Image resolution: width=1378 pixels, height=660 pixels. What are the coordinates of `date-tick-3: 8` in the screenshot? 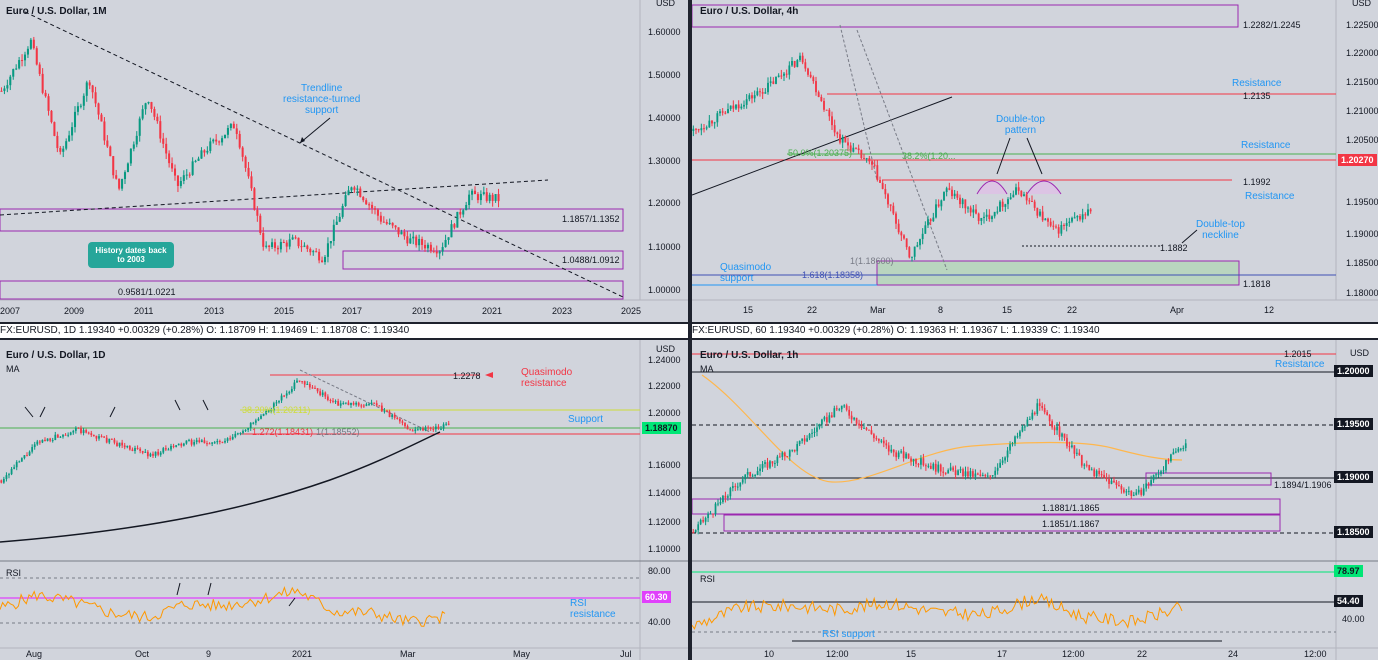 It's located at (941, 310).